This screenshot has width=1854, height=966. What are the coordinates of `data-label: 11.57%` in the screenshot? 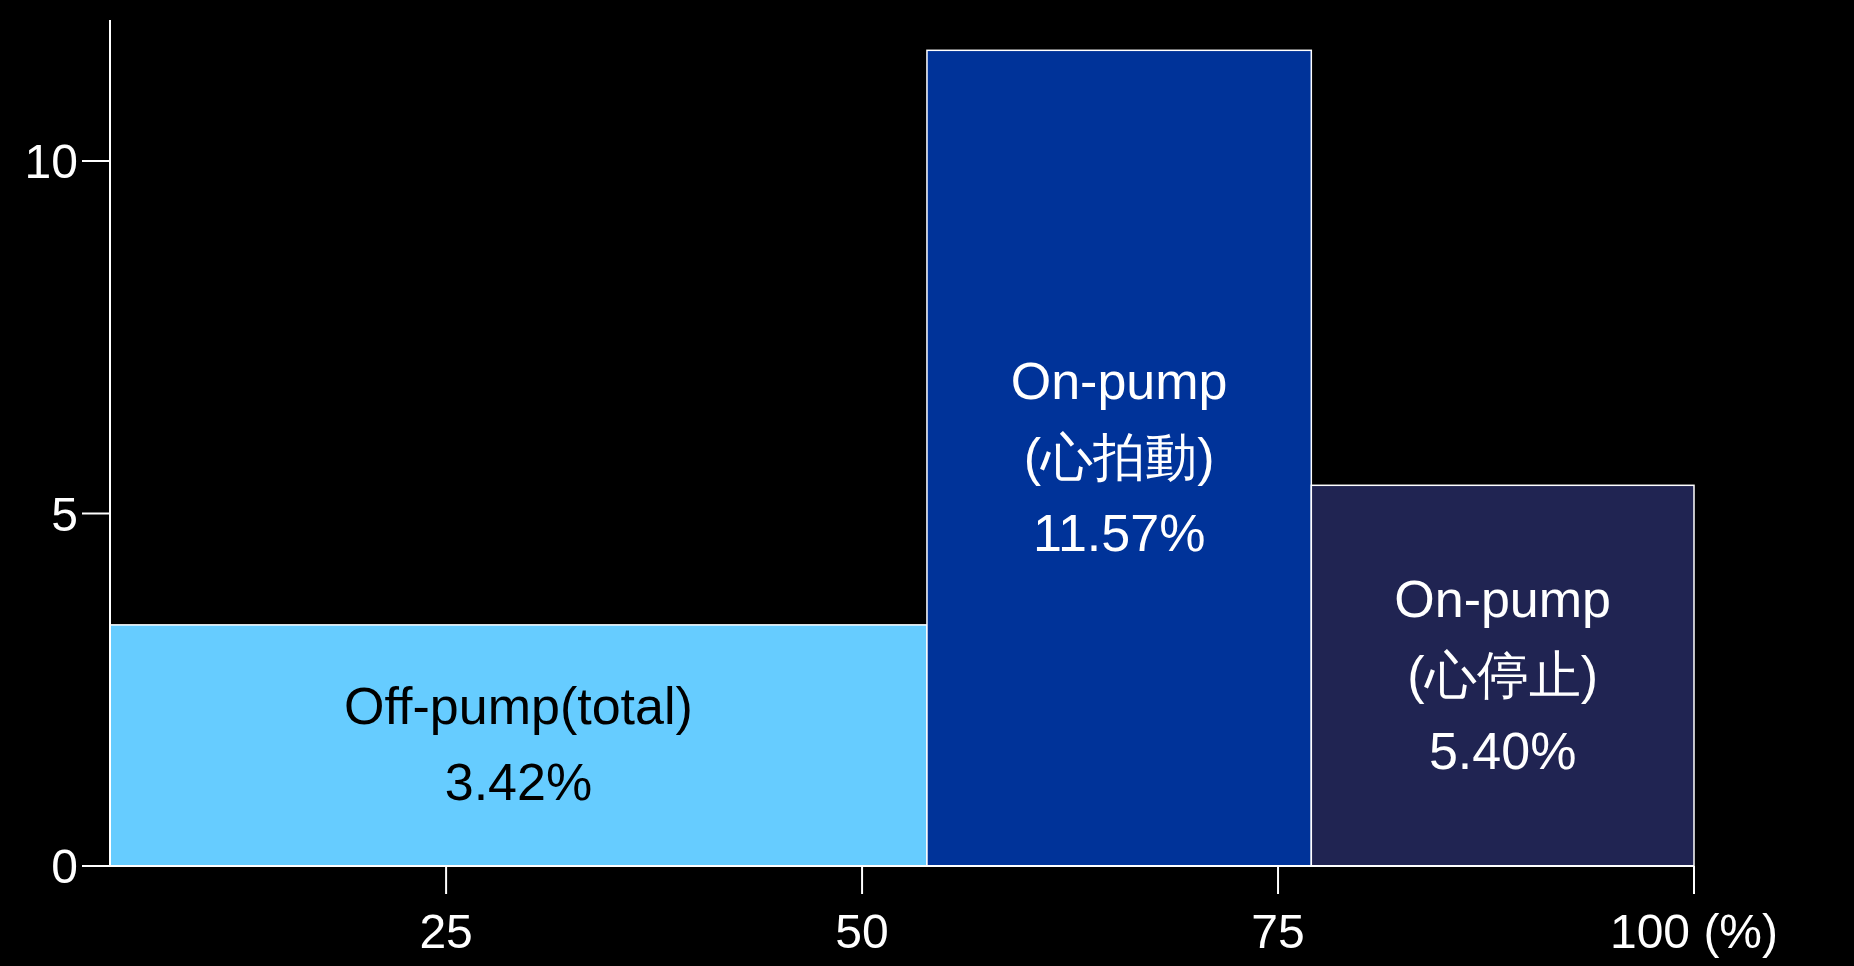 It's located at (1119, 533).